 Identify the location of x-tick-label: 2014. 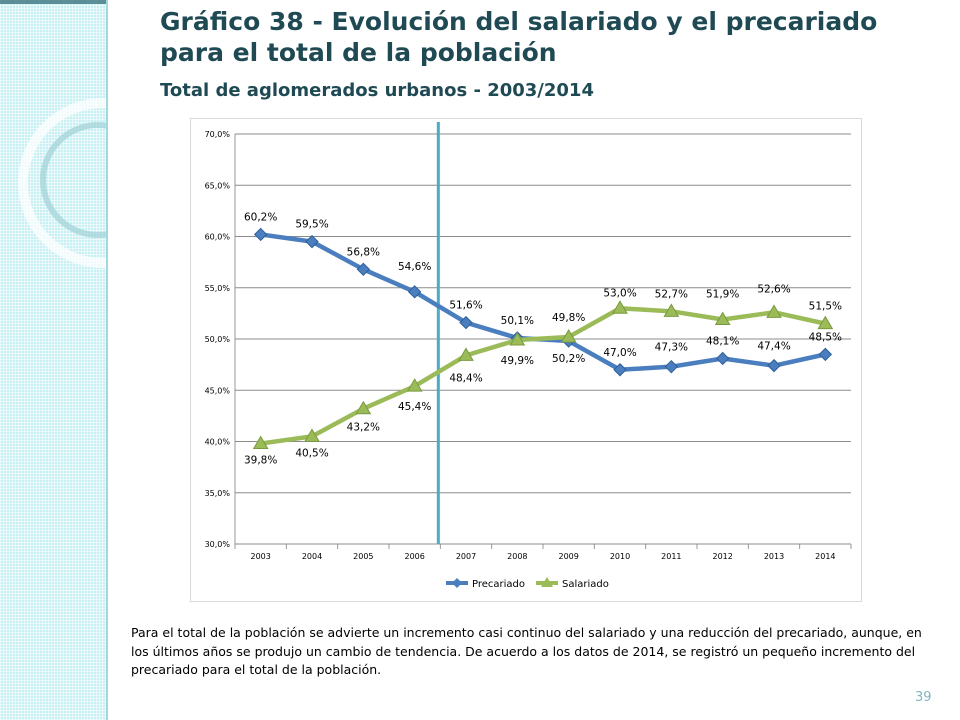
(825, 556).